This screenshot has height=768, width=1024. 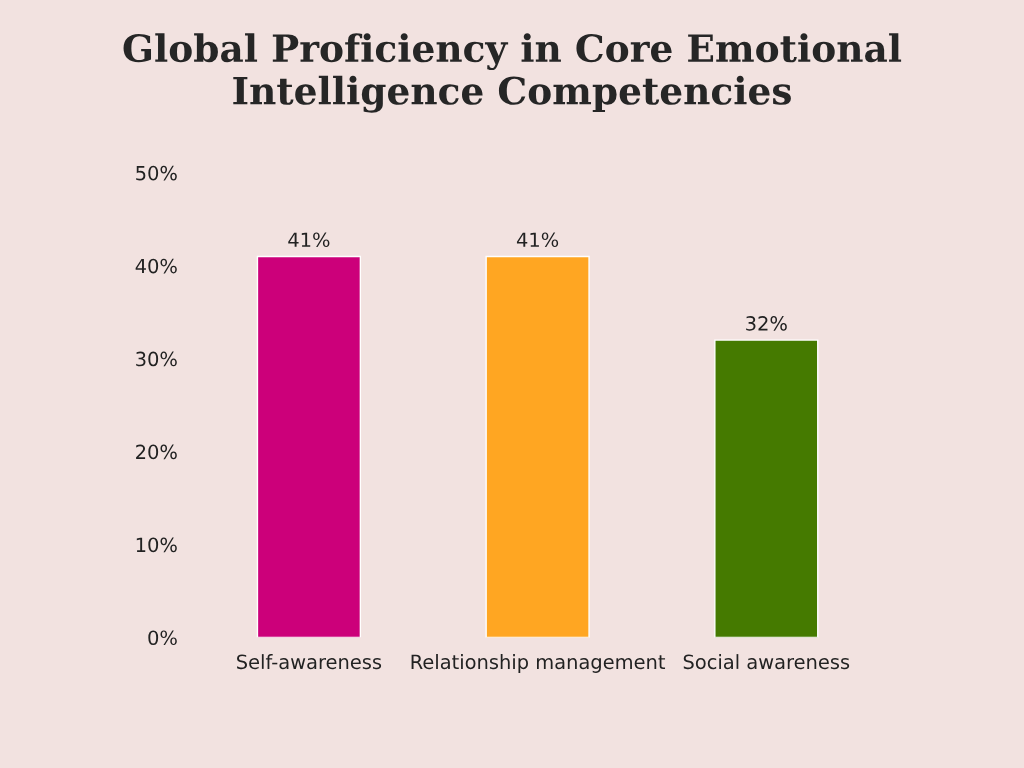 I want to click on x-tick-label: Self-awareness, so click(x=309, y=662).